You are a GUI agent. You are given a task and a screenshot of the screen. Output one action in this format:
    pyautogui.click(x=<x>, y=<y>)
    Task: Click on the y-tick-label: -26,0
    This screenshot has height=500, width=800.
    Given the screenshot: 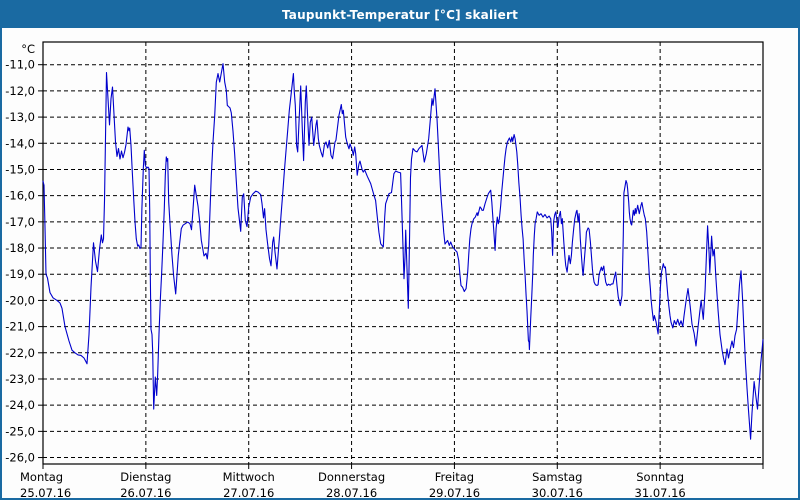 What is the action you would take?
    pyautogui.click(x=20, y=458)
    